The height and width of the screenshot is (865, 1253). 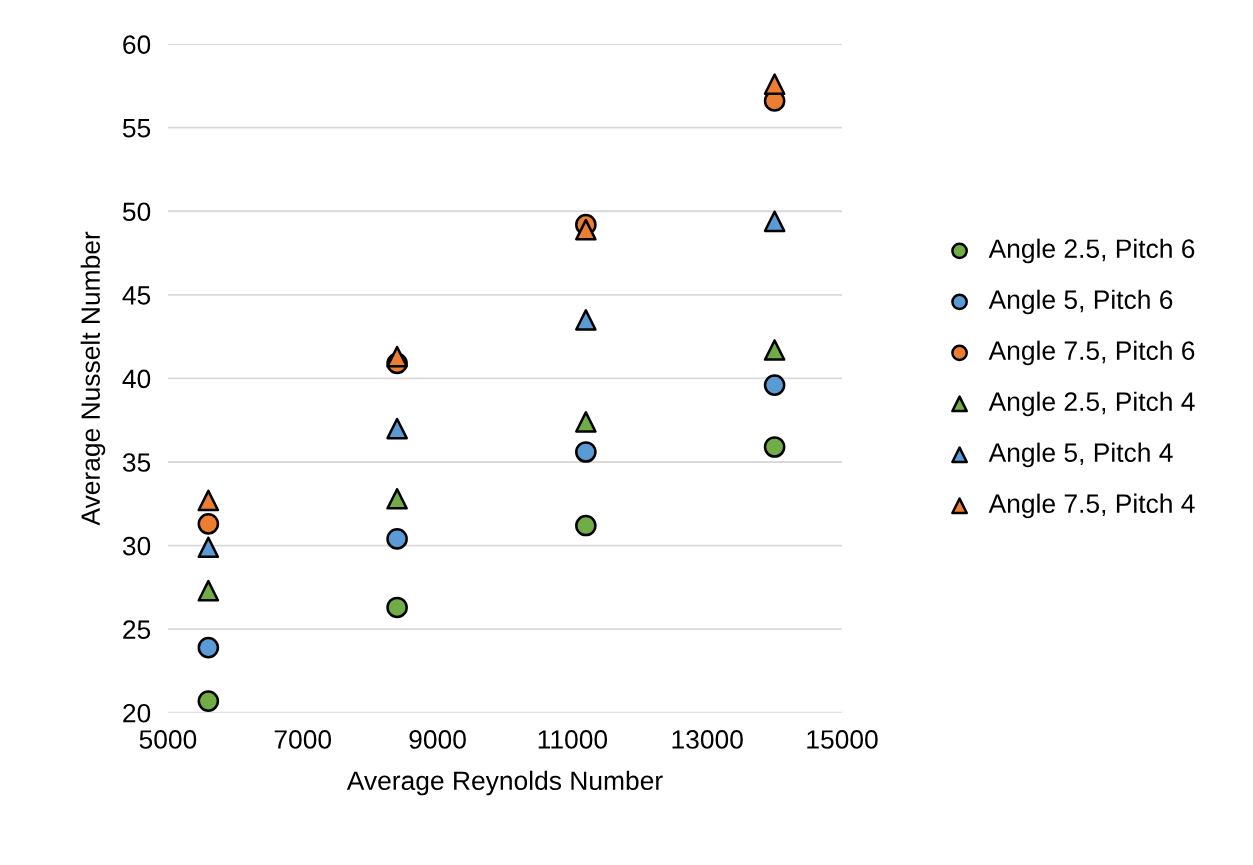 What do you see at coordinates (437, 739) in the screenshot?
I see `x-tick-label: 9000` at bounding box center [437, 739].